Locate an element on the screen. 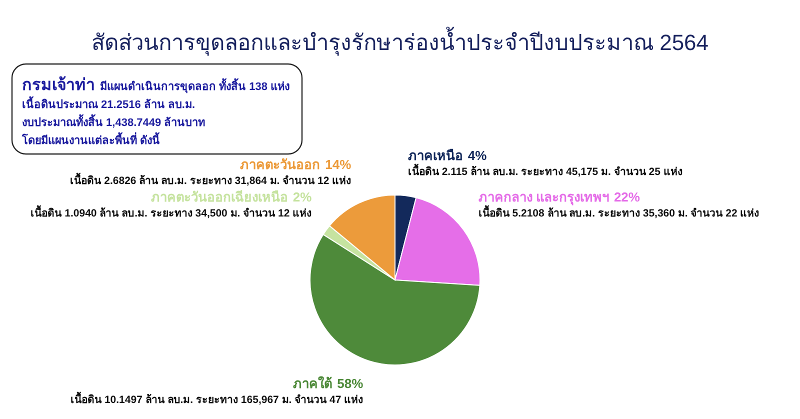 Image resolution: width=800 pixels, height=419 pixels. data-label: ภาคตะวันออก 14% is located at coordinates (296, 164).